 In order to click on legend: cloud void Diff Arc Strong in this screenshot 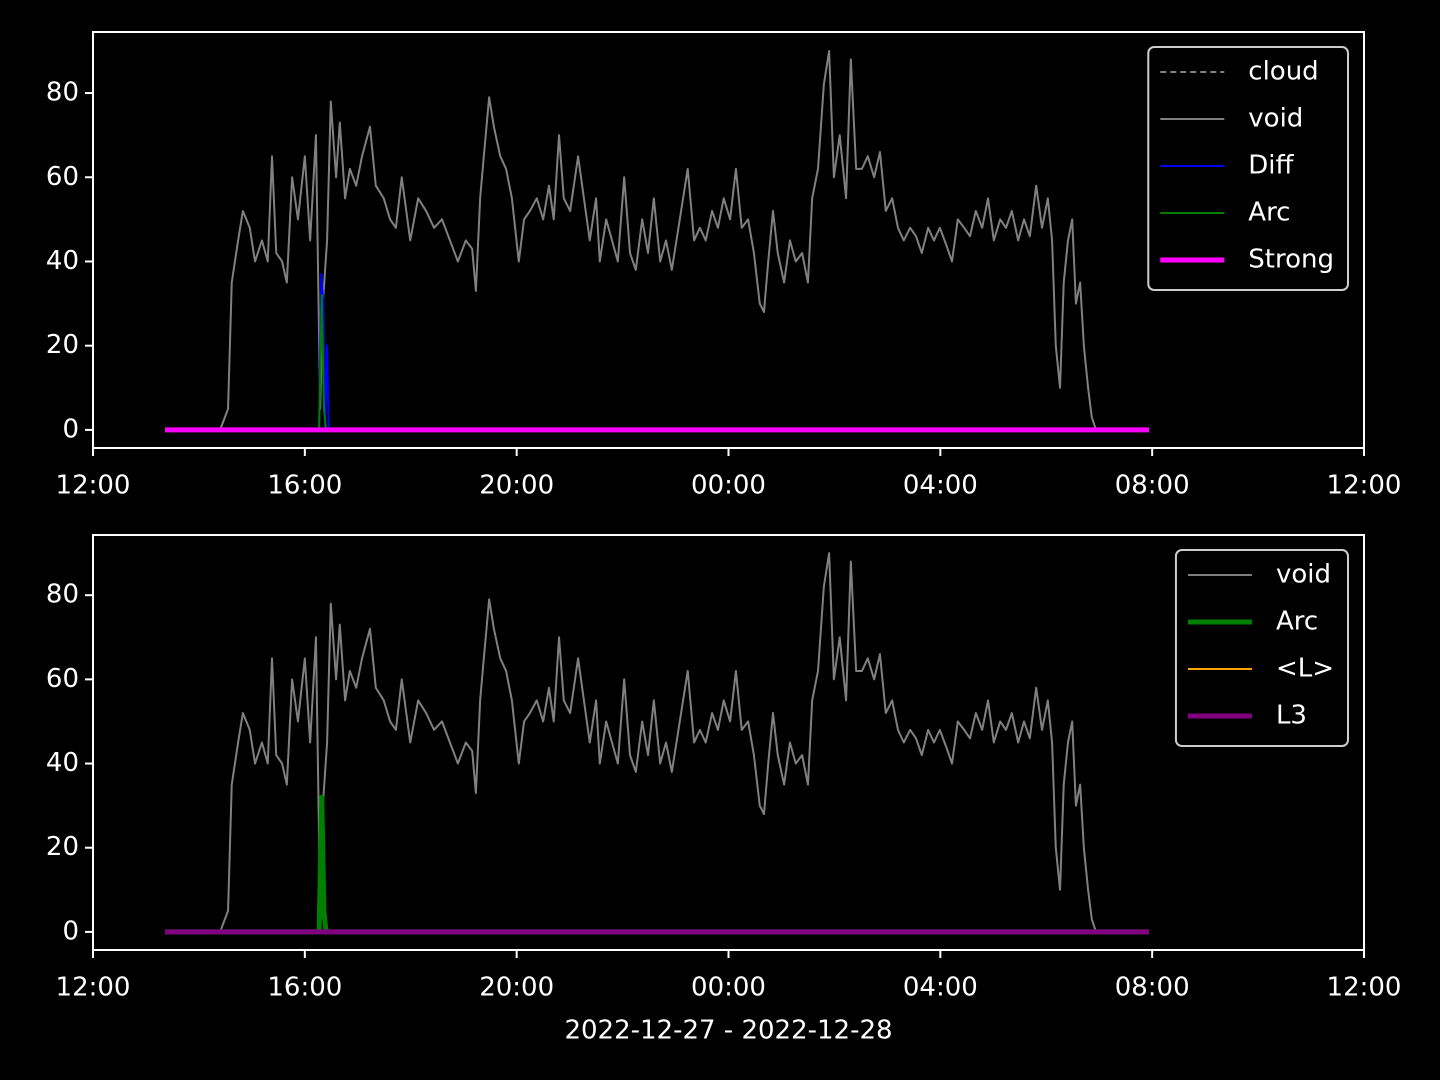, I will do `click(1248, 168)`.